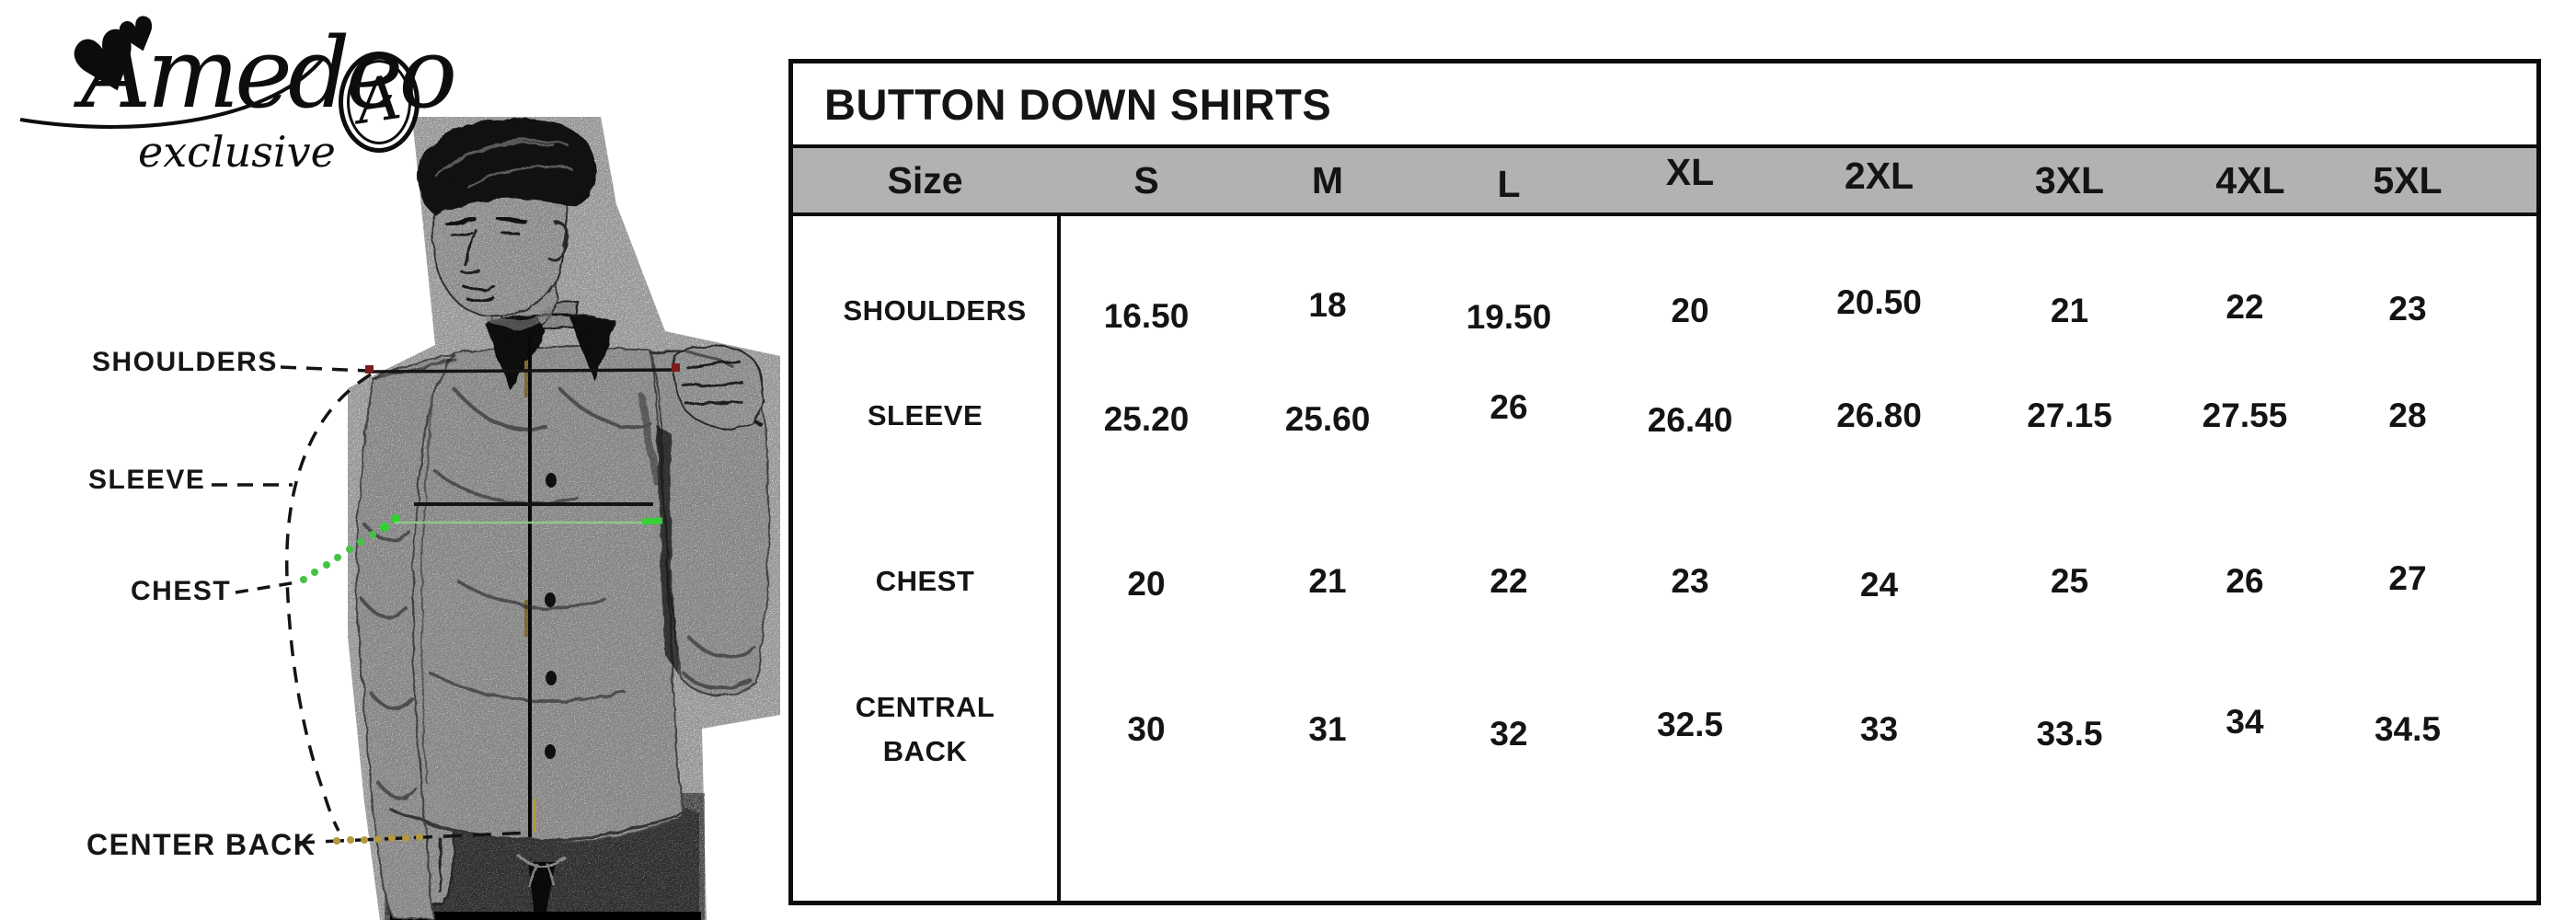 The image size is (2576, 920). I want to click on sketch-grain-texture, so click(564, 518).